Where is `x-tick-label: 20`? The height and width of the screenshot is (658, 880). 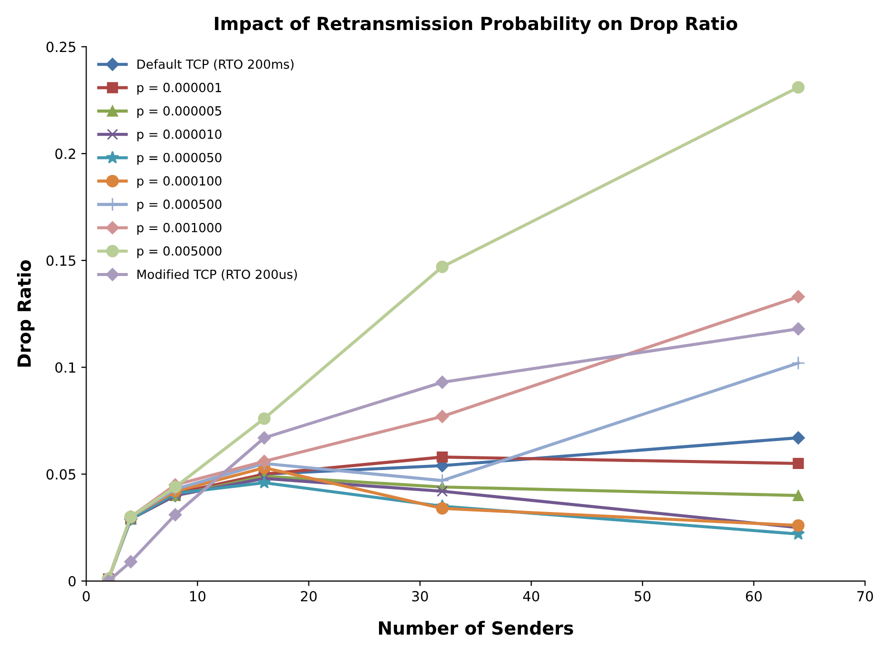 x-tick-label: 20 is located at coordinates (308, 596).